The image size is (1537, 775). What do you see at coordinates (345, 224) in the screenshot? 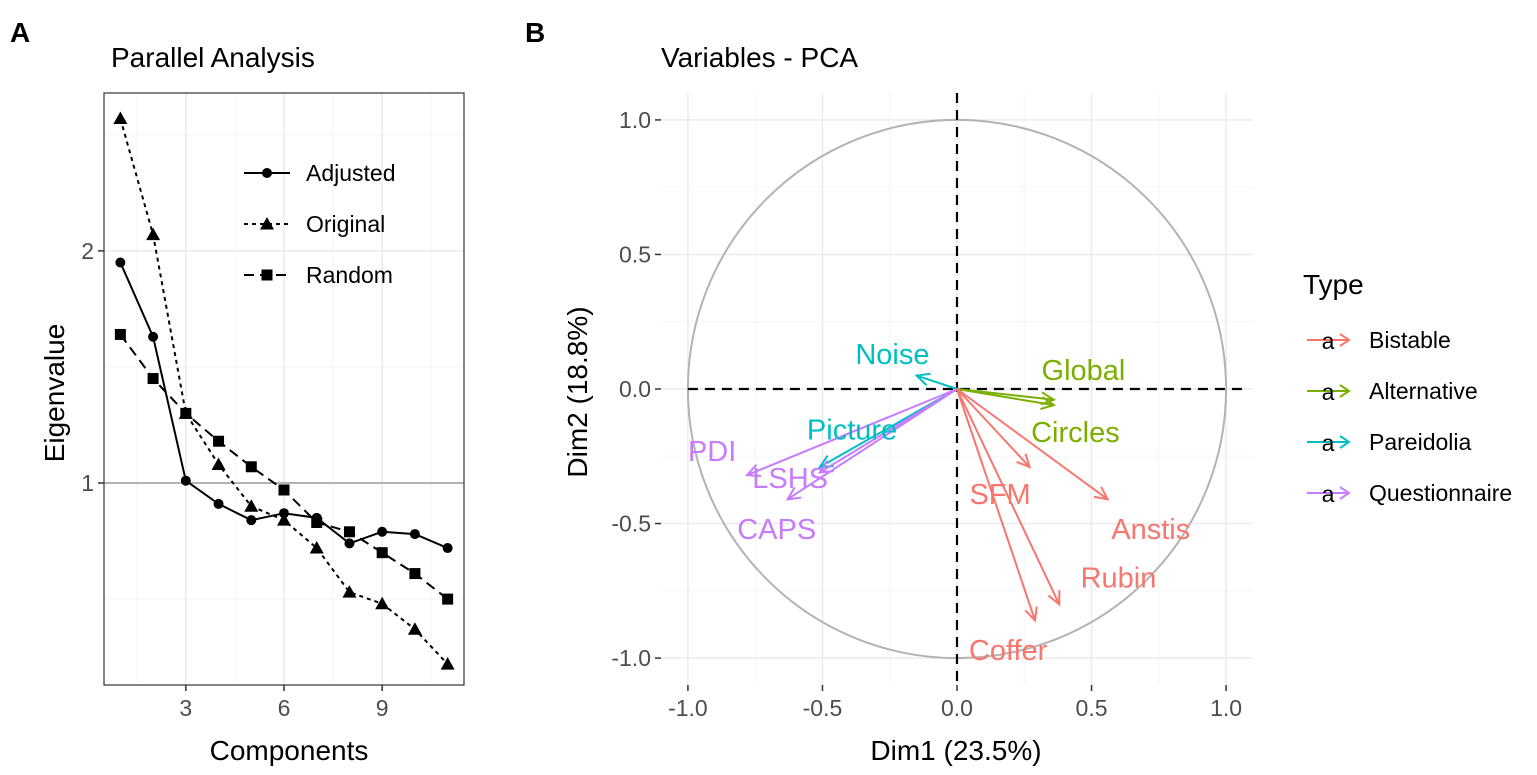
I see `legend-label-original: Original` at bounding box center [345, 224].